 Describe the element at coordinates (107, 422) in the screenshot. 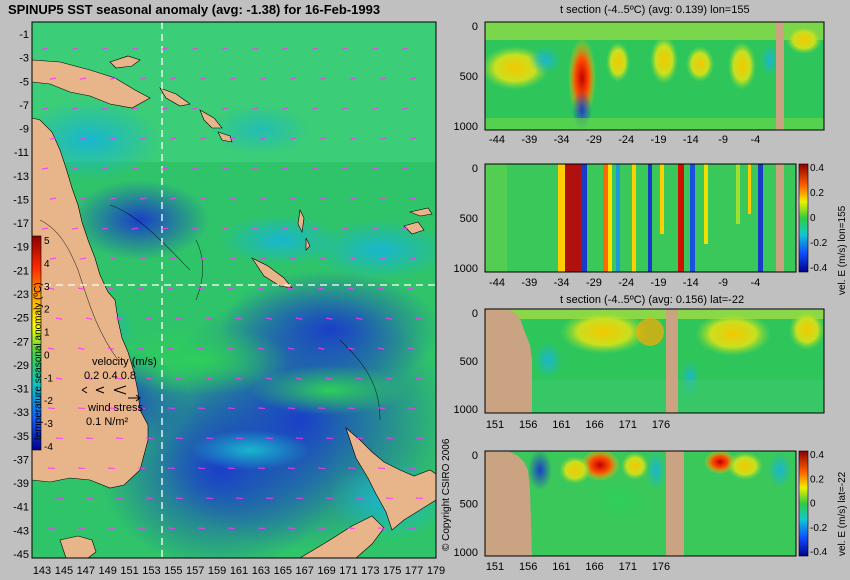

I see `wind-stress-scale: 0.1 N/m²` at that location.